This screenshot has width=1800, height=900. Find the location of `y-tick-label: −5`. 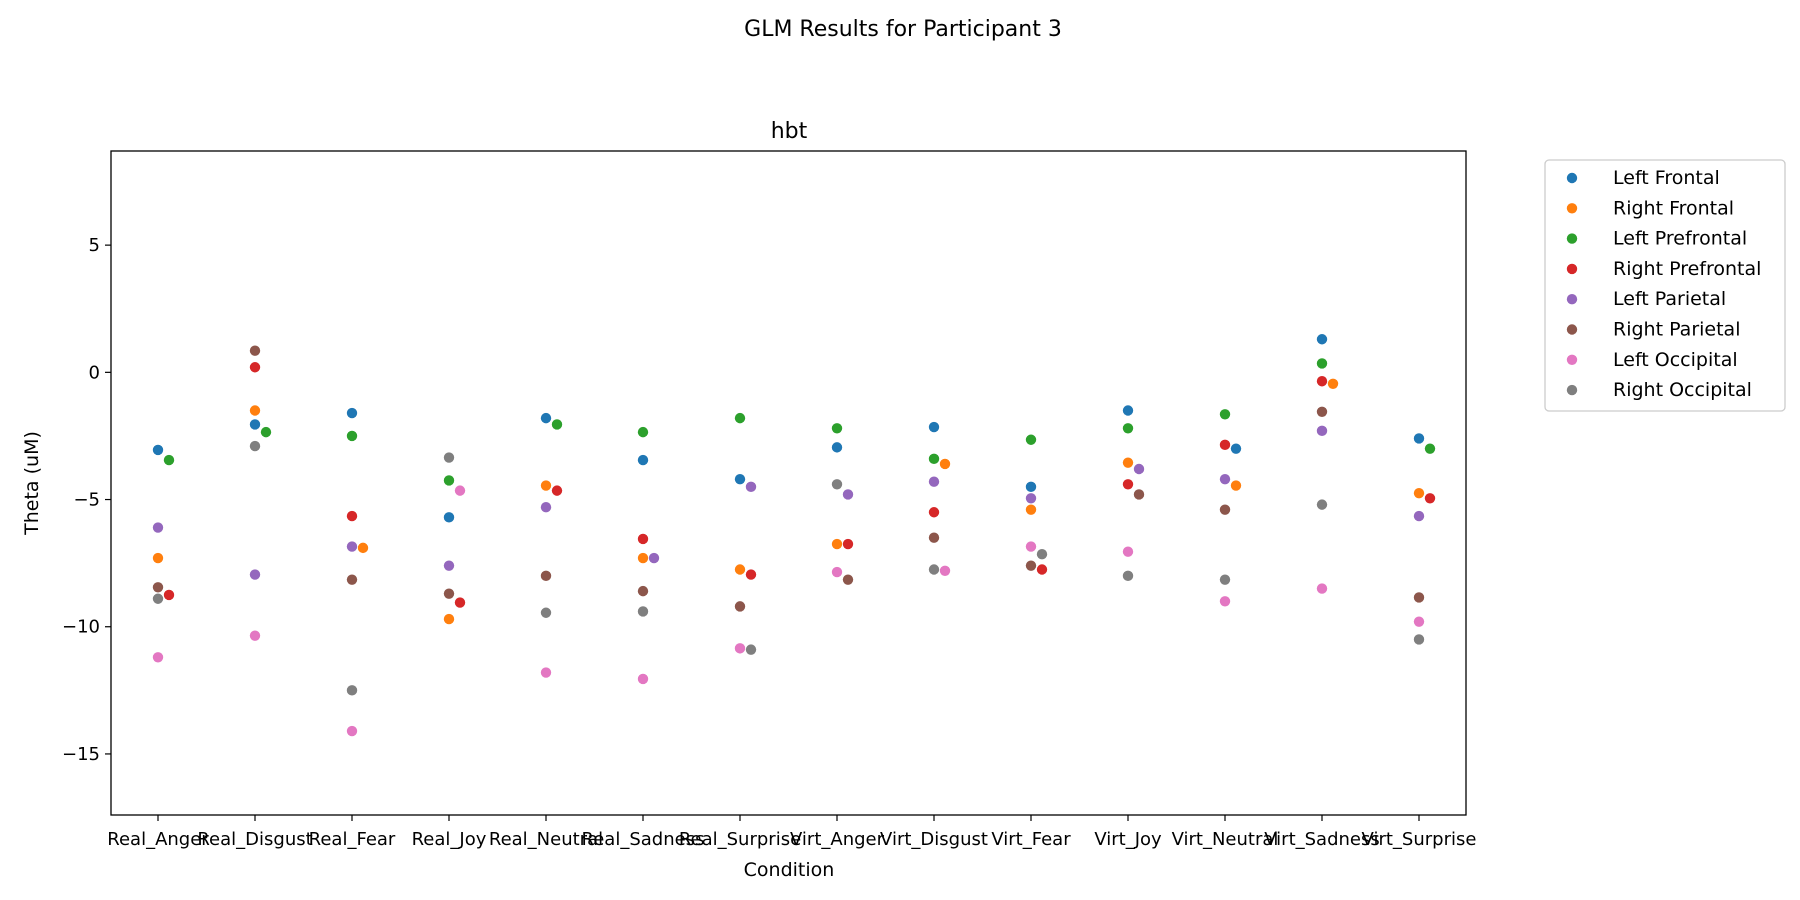

y-tick-label: −5 is located at coordinates (86, 500).